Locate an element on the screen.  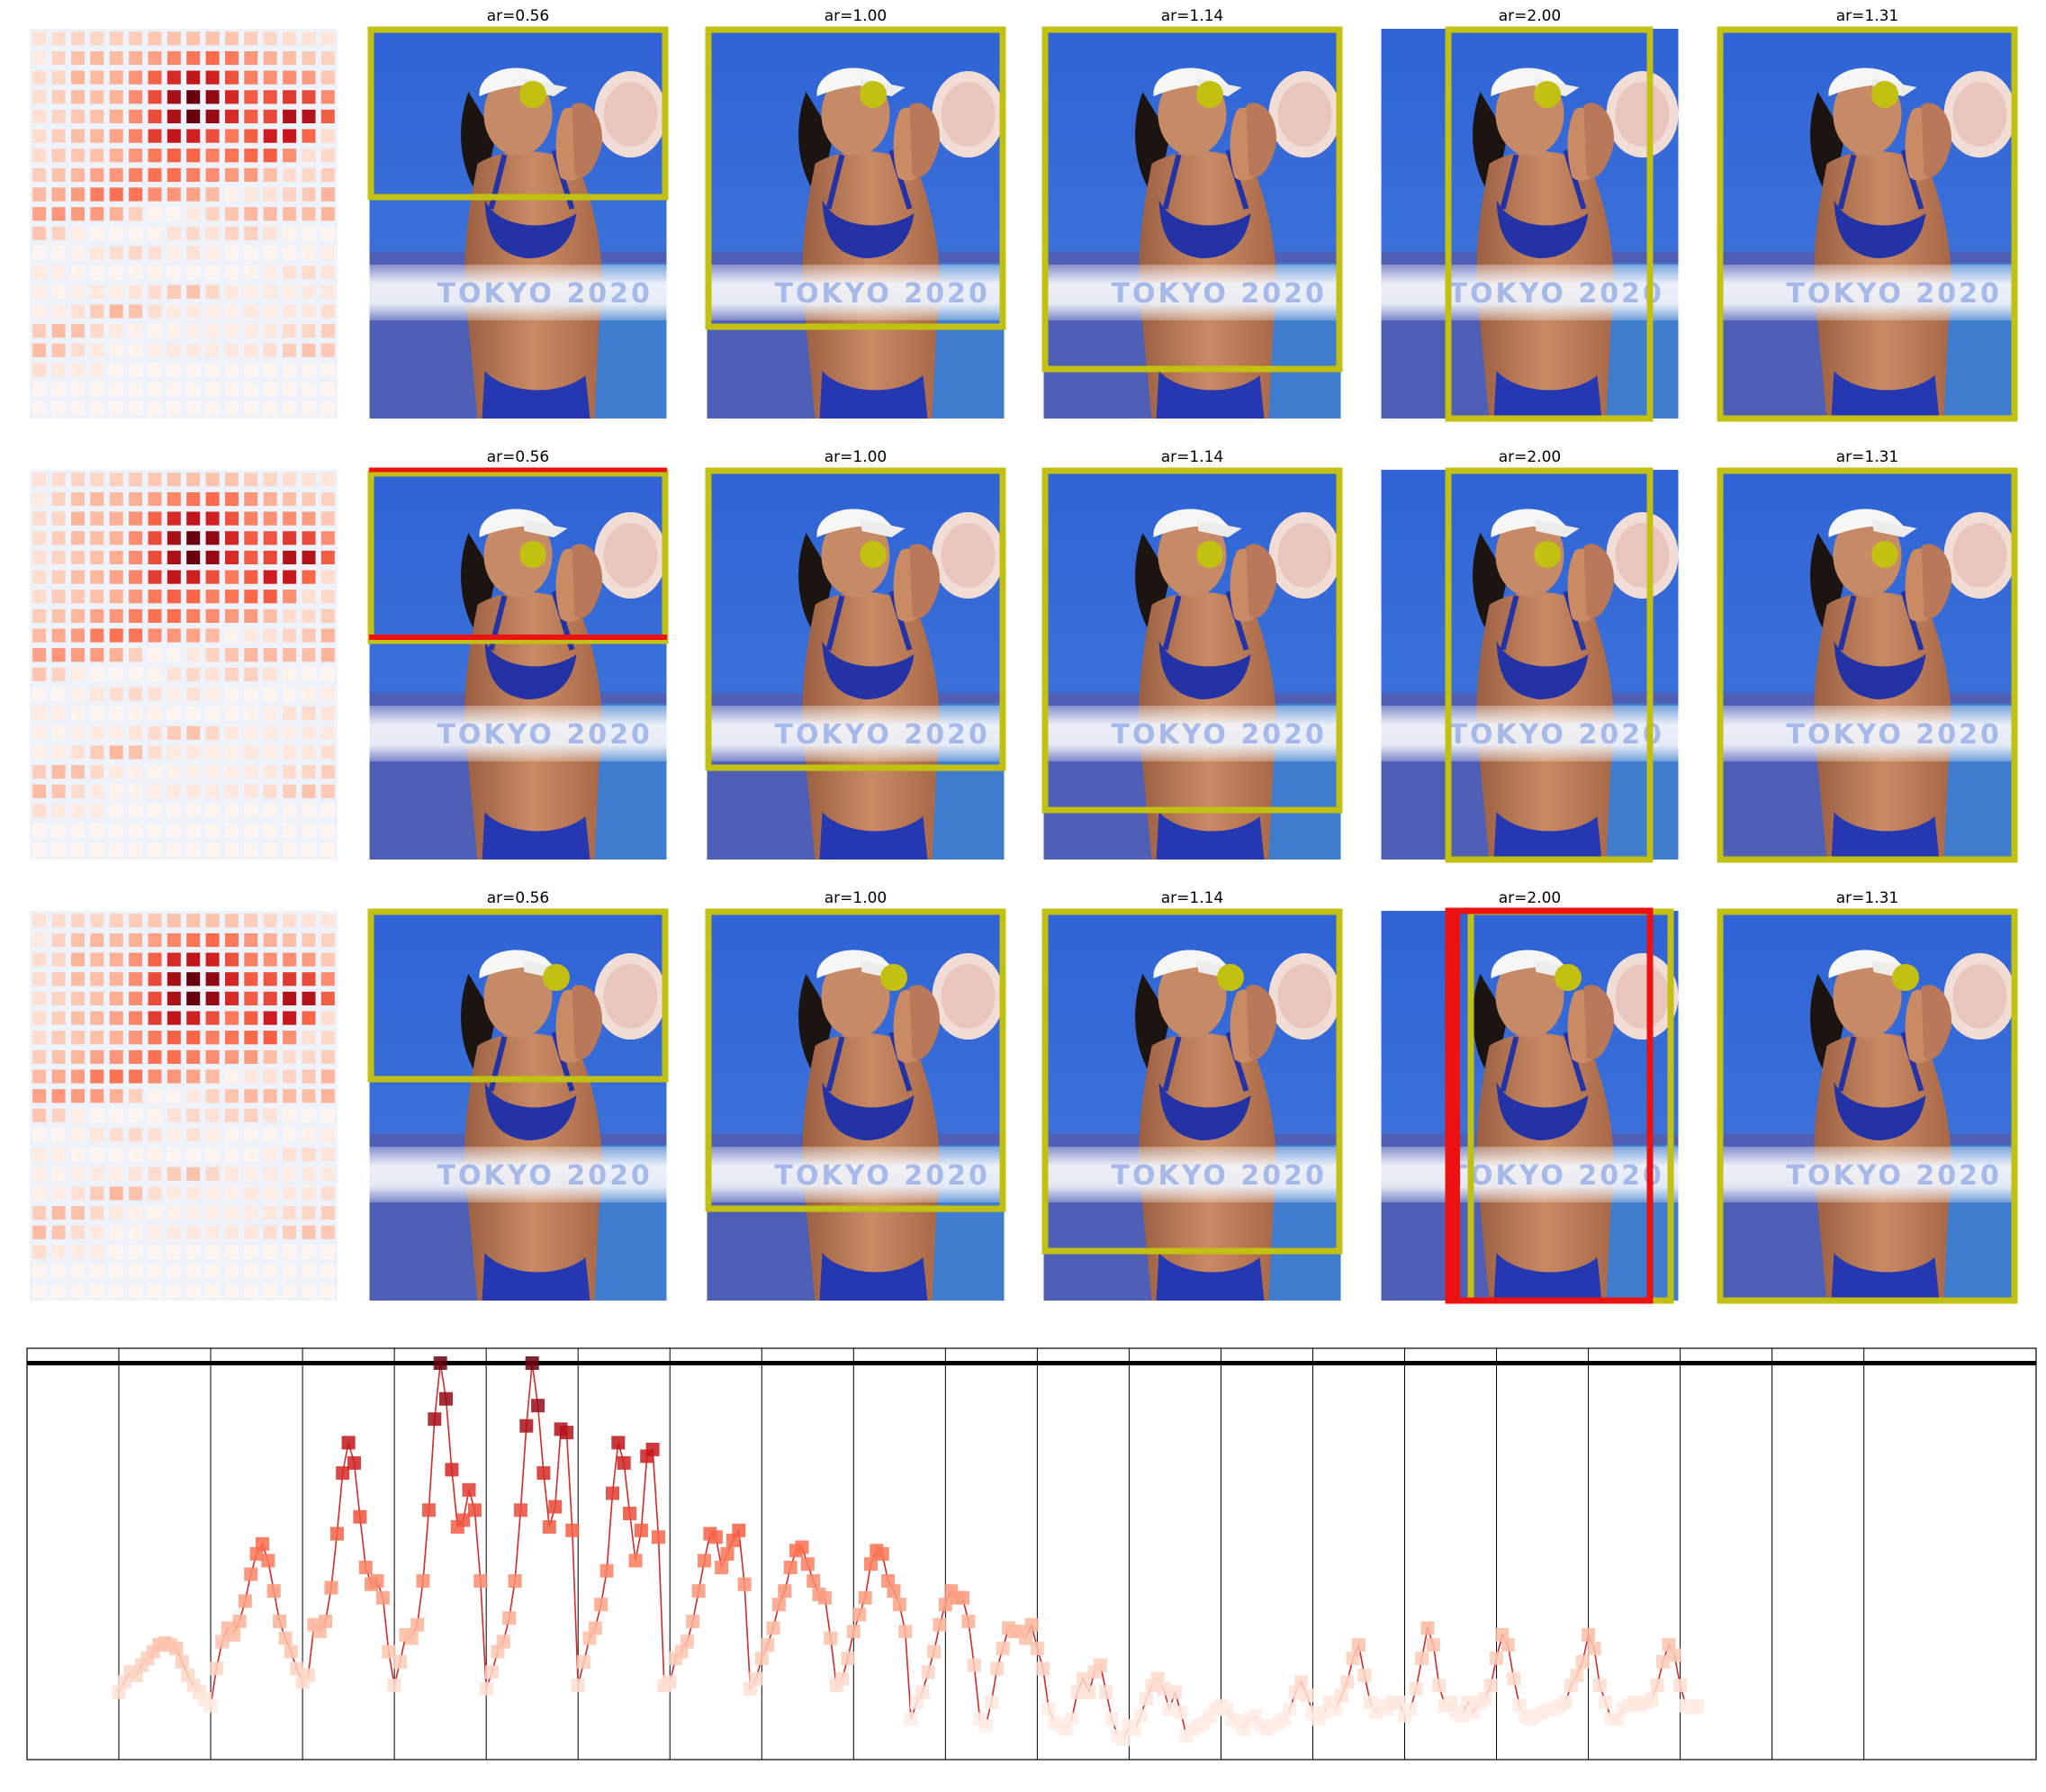
panel-title: ar=1.14 is located at coordinates (1192, 457).